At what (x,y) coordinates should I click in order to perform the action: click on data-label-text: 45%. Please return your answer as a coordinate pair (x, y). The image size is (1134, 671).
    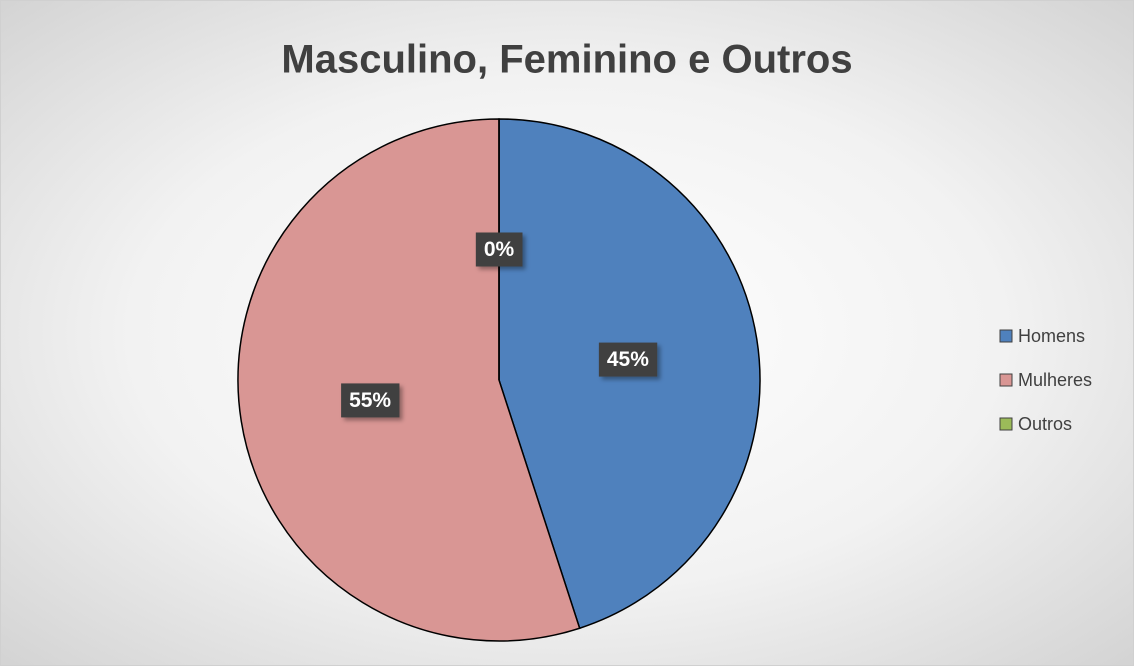
    Looking at the image, I should click on (628, 359).